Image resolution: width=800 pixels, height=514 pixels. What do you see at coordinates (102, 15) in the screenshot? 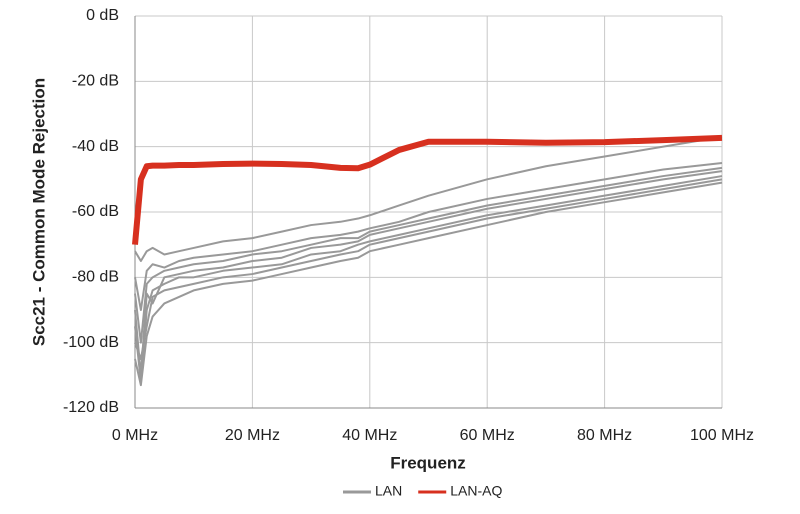
I see `y-tick-label: 0 dB` at bounding box center [102, 15].